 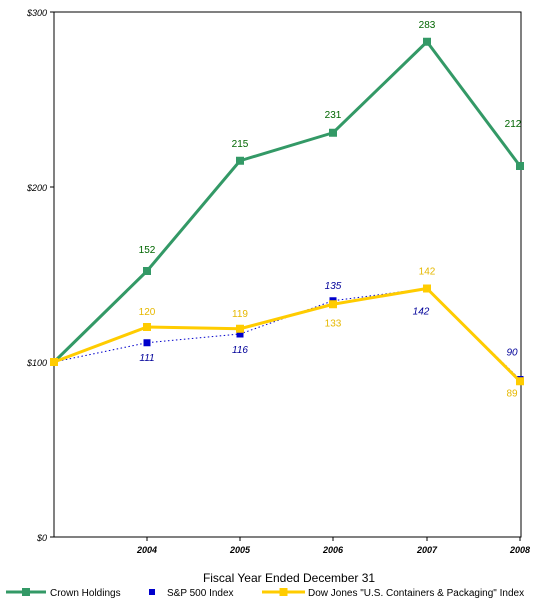 I want to click on data-label: 133, so click(x=333, y=323).